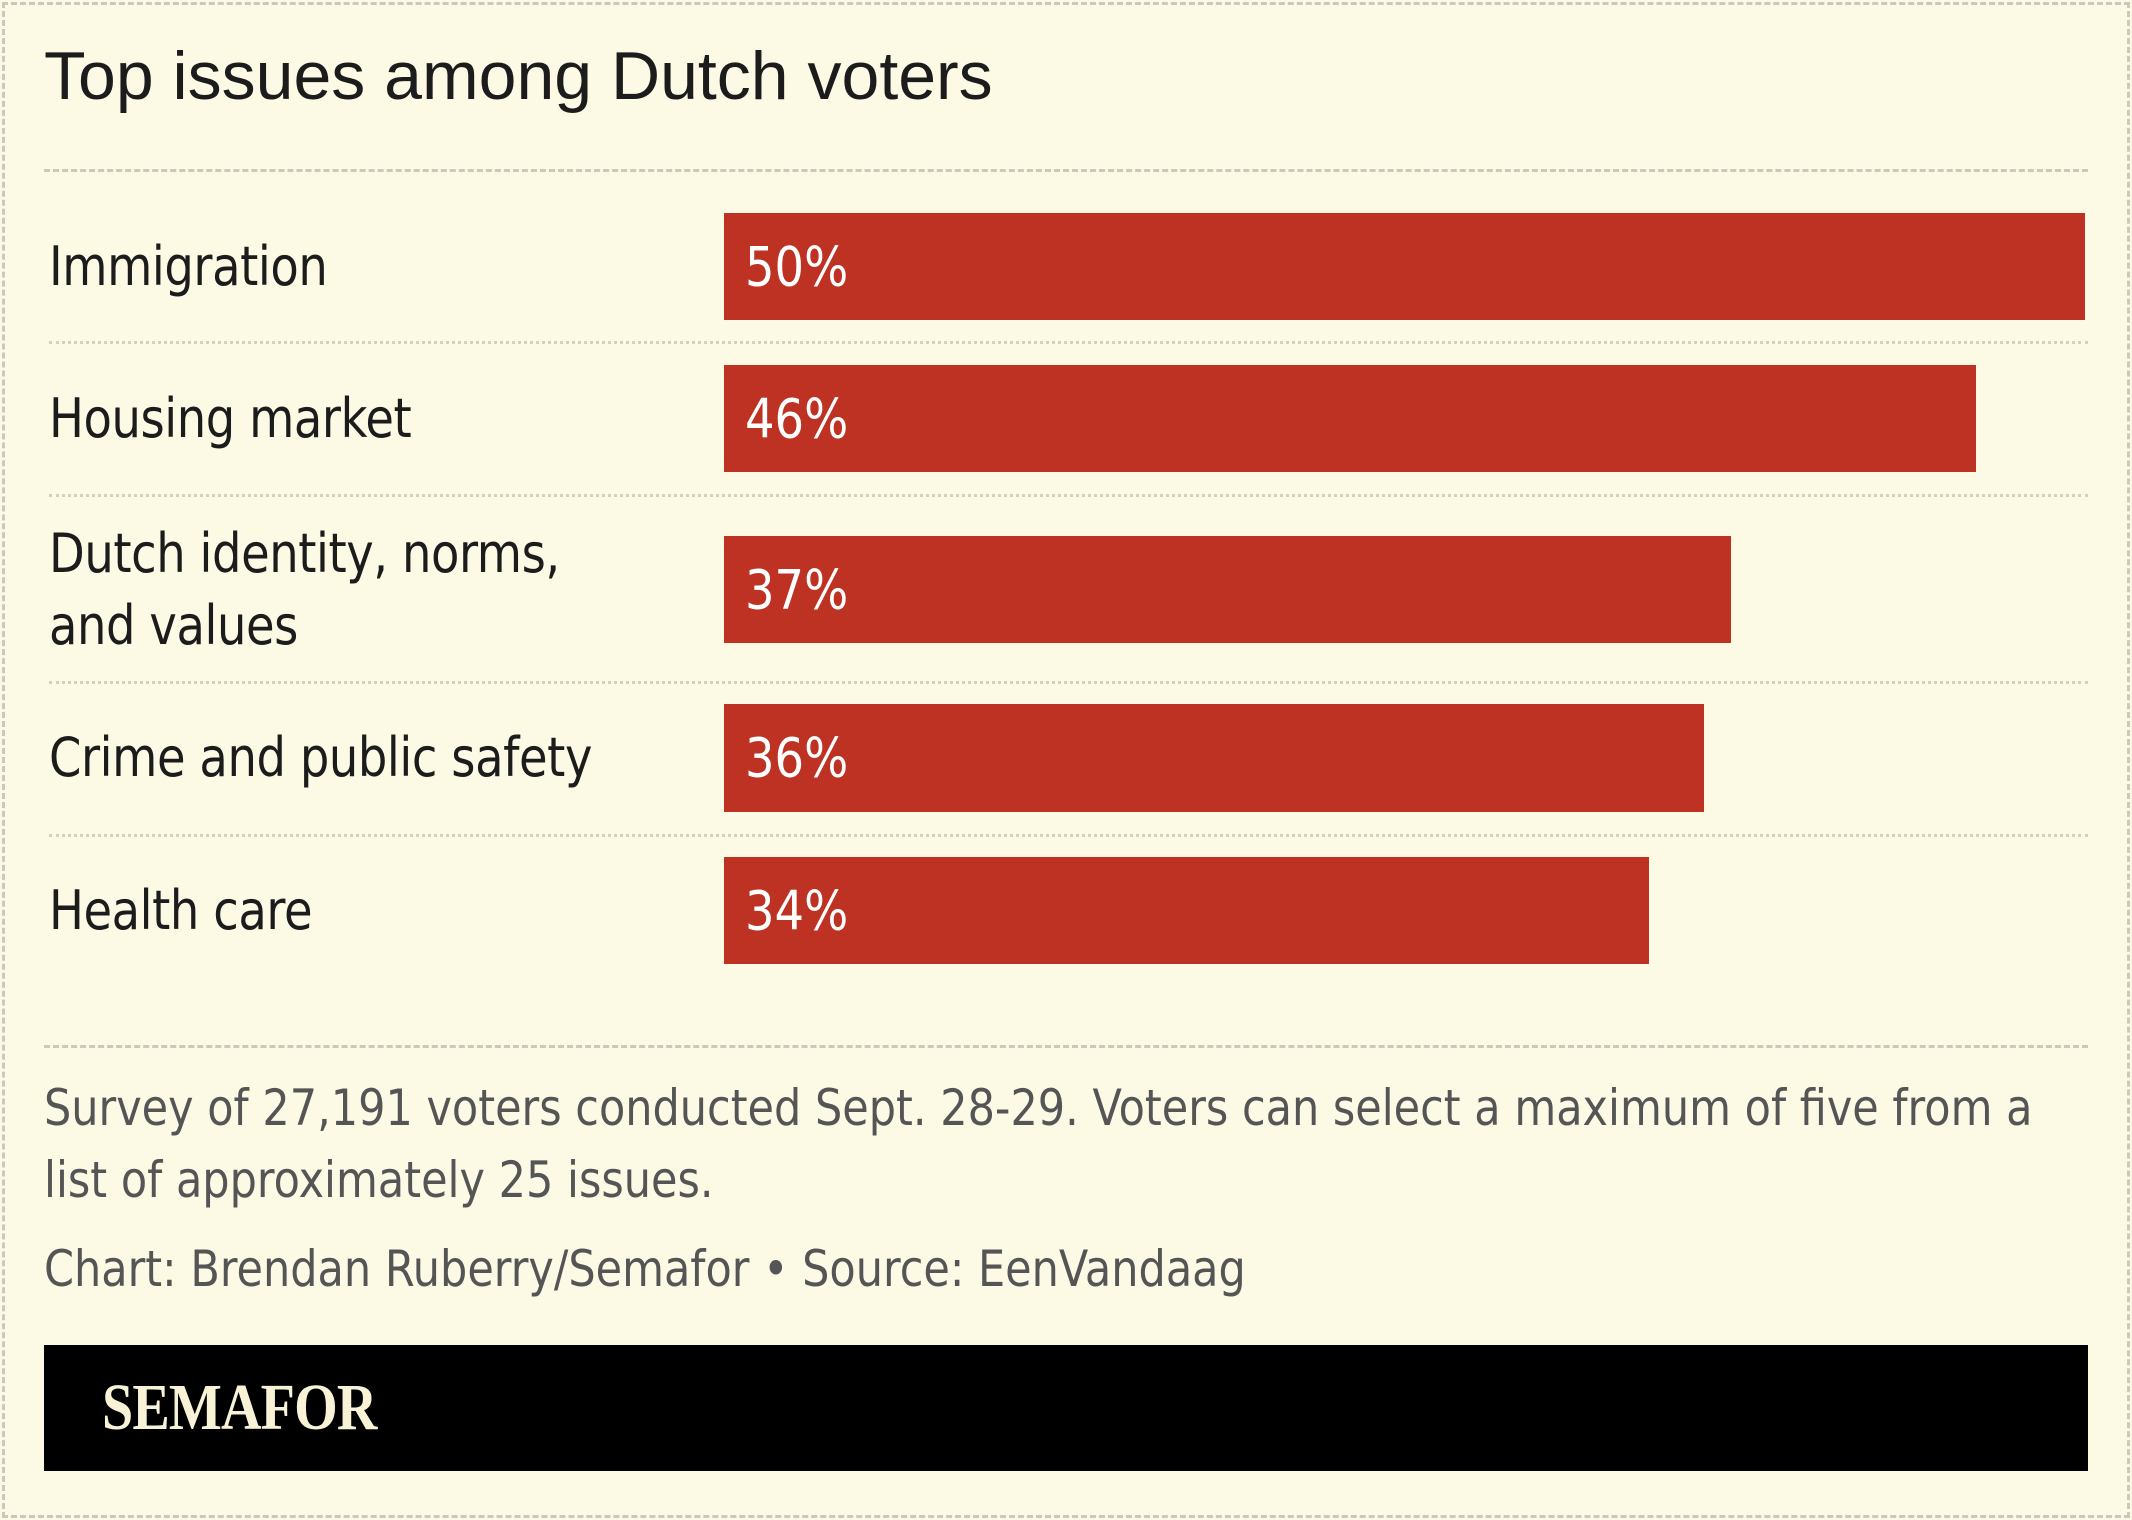 Image resolution: width=2132 pixels, height=1520 pixels. Describe the element at coordinates (320, 757) in the screenshot. I see `category-label: Crime and public safety` at that location.